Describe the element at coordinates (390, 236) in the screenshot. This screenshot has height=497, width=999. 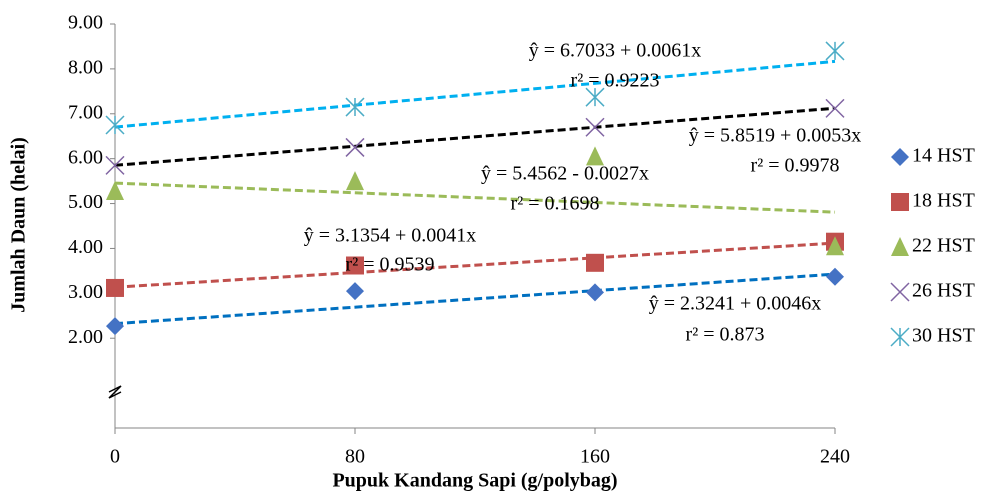
I see `trendline-equation: ŷ = 3.1354 + 0.0041x` at that location.